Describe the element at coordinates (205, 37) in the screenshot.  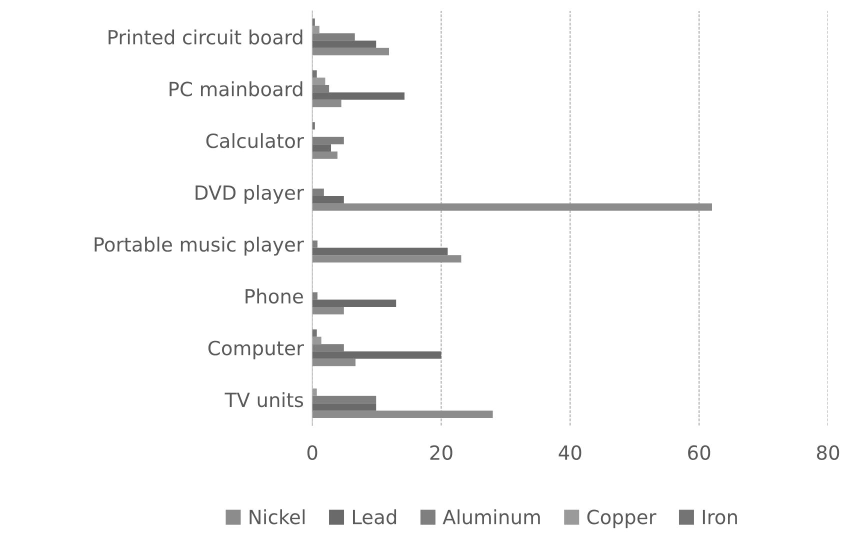
I see `y-tick-label: Printed circuit board` at that location.